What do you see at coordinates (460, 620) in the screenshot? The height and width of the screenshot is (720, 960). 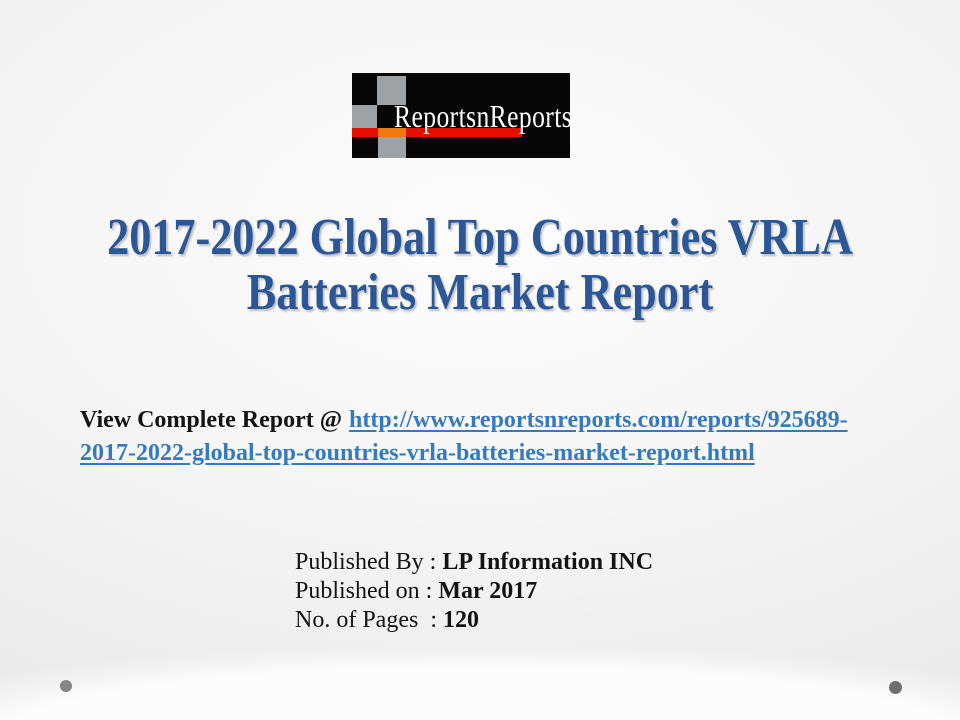 I see `pages-value: 120` at bounding box center [460, 620].